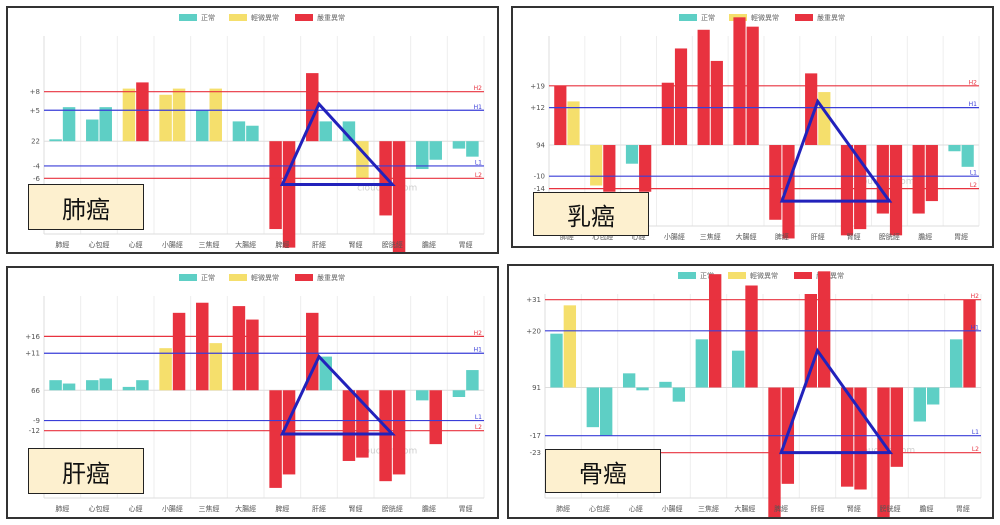 The image size is (1000, 525). I want to click on y-tick-label: +31, so click(533, 300).